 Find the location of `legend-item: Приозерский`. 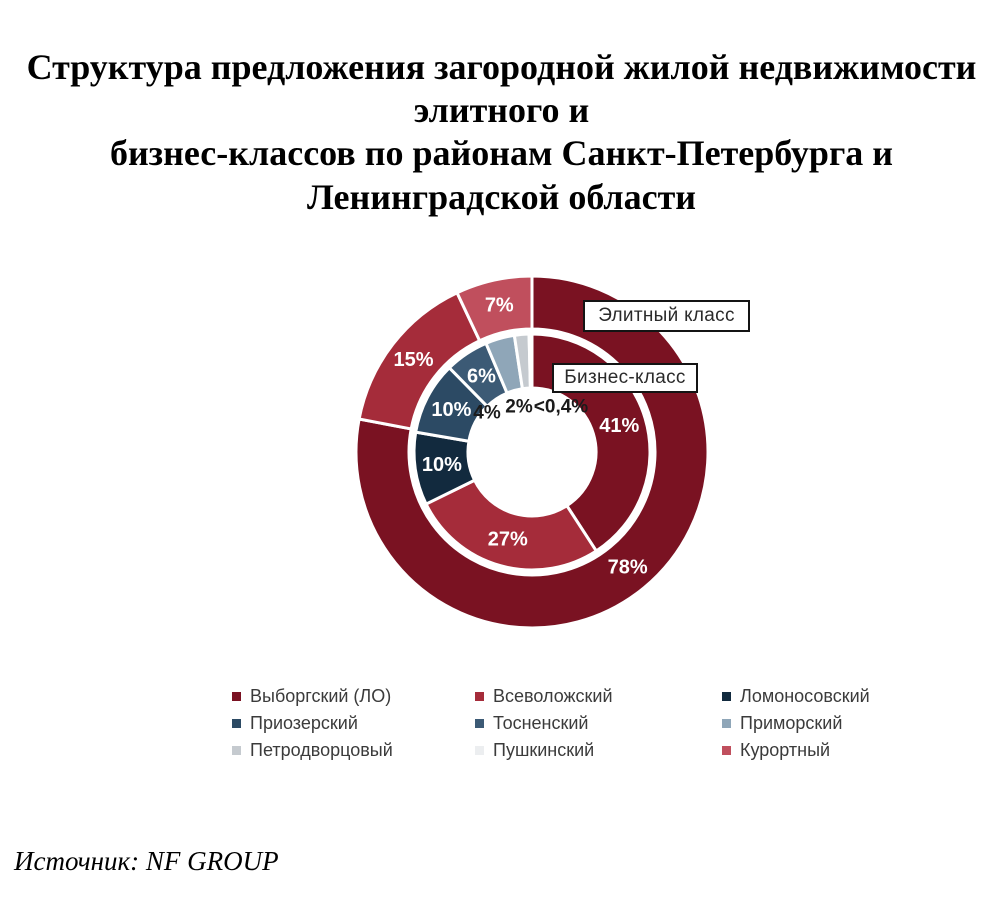

legend-item: Приозерский is located at coordinates (353, 723).